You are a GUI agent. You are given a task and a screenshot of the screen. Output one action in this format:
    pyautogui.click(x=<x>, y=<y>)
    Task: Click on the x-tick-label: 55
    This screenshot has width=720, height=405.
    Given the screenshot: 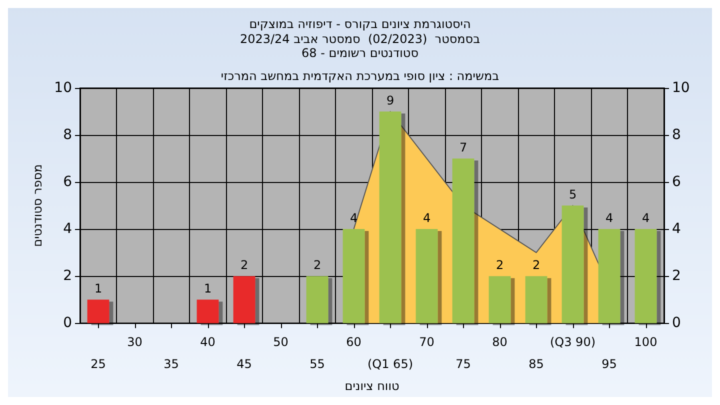 What is the action you would take?
    pyautogui.click(x=317, y=364)
    